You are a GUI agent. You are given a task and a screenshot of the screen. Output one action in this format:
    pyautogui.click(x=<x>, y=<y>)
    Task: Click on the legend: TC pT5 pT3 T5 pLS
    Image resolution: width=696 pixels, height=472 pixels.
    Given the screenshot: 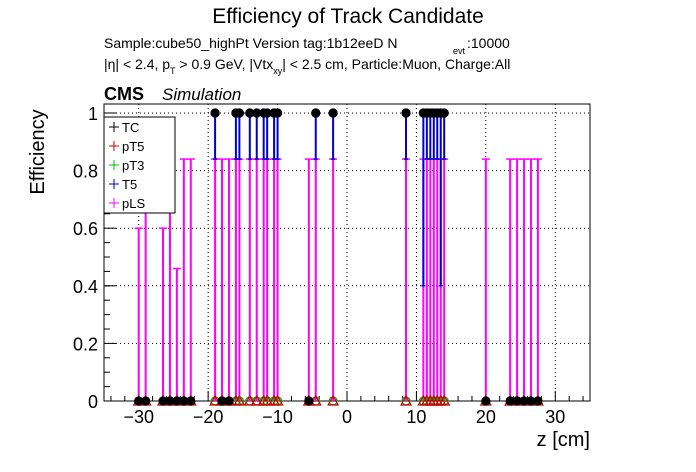 What is the action you would take?
    pyautogui.click(x=139, y=165)
    